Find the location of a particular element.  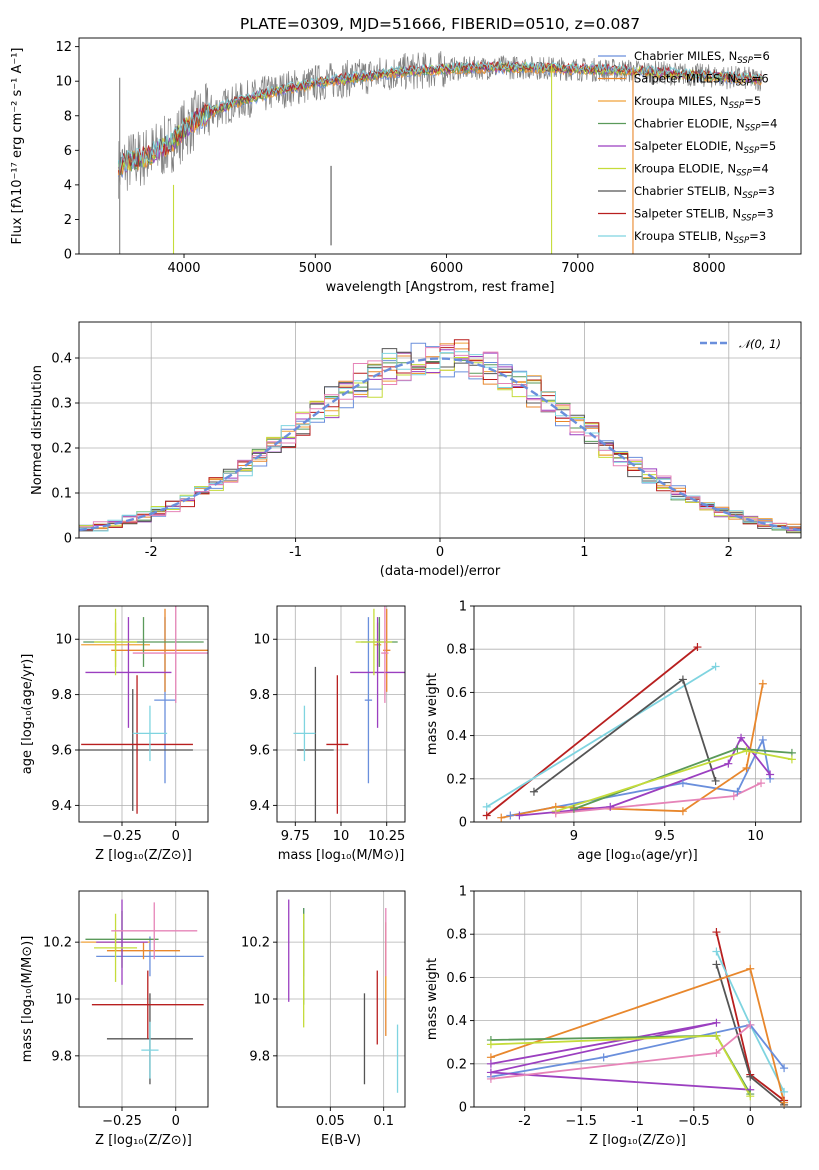

panel-age_vs_mass: 9.75 10 10.25 9.4 9.6 9.8 10 mass [log₁₀(M/M⊙)] is located at coordinates (327, 734).